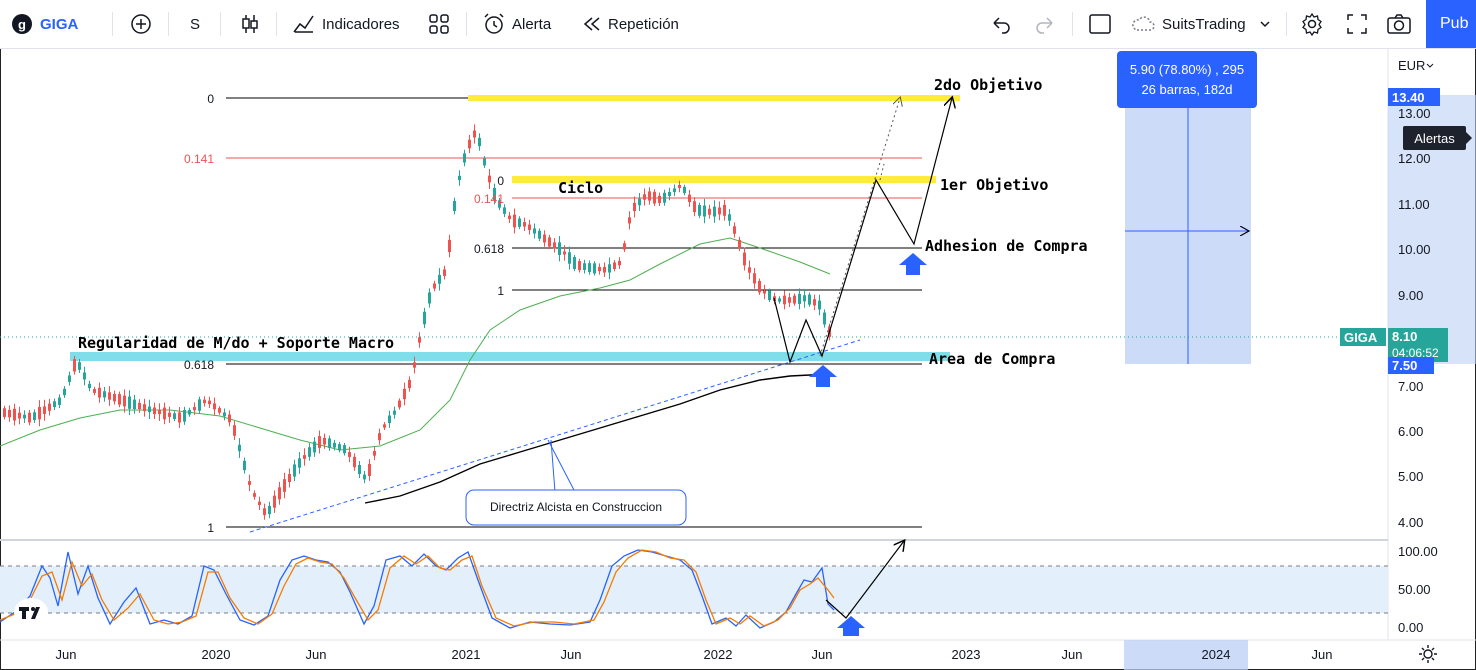 This screenshot has width=1476, height=670. What do you see at coordinates (1186, 655) in the screenshot?
I see `time-range-highlight` at bounding box center [1186, 655].